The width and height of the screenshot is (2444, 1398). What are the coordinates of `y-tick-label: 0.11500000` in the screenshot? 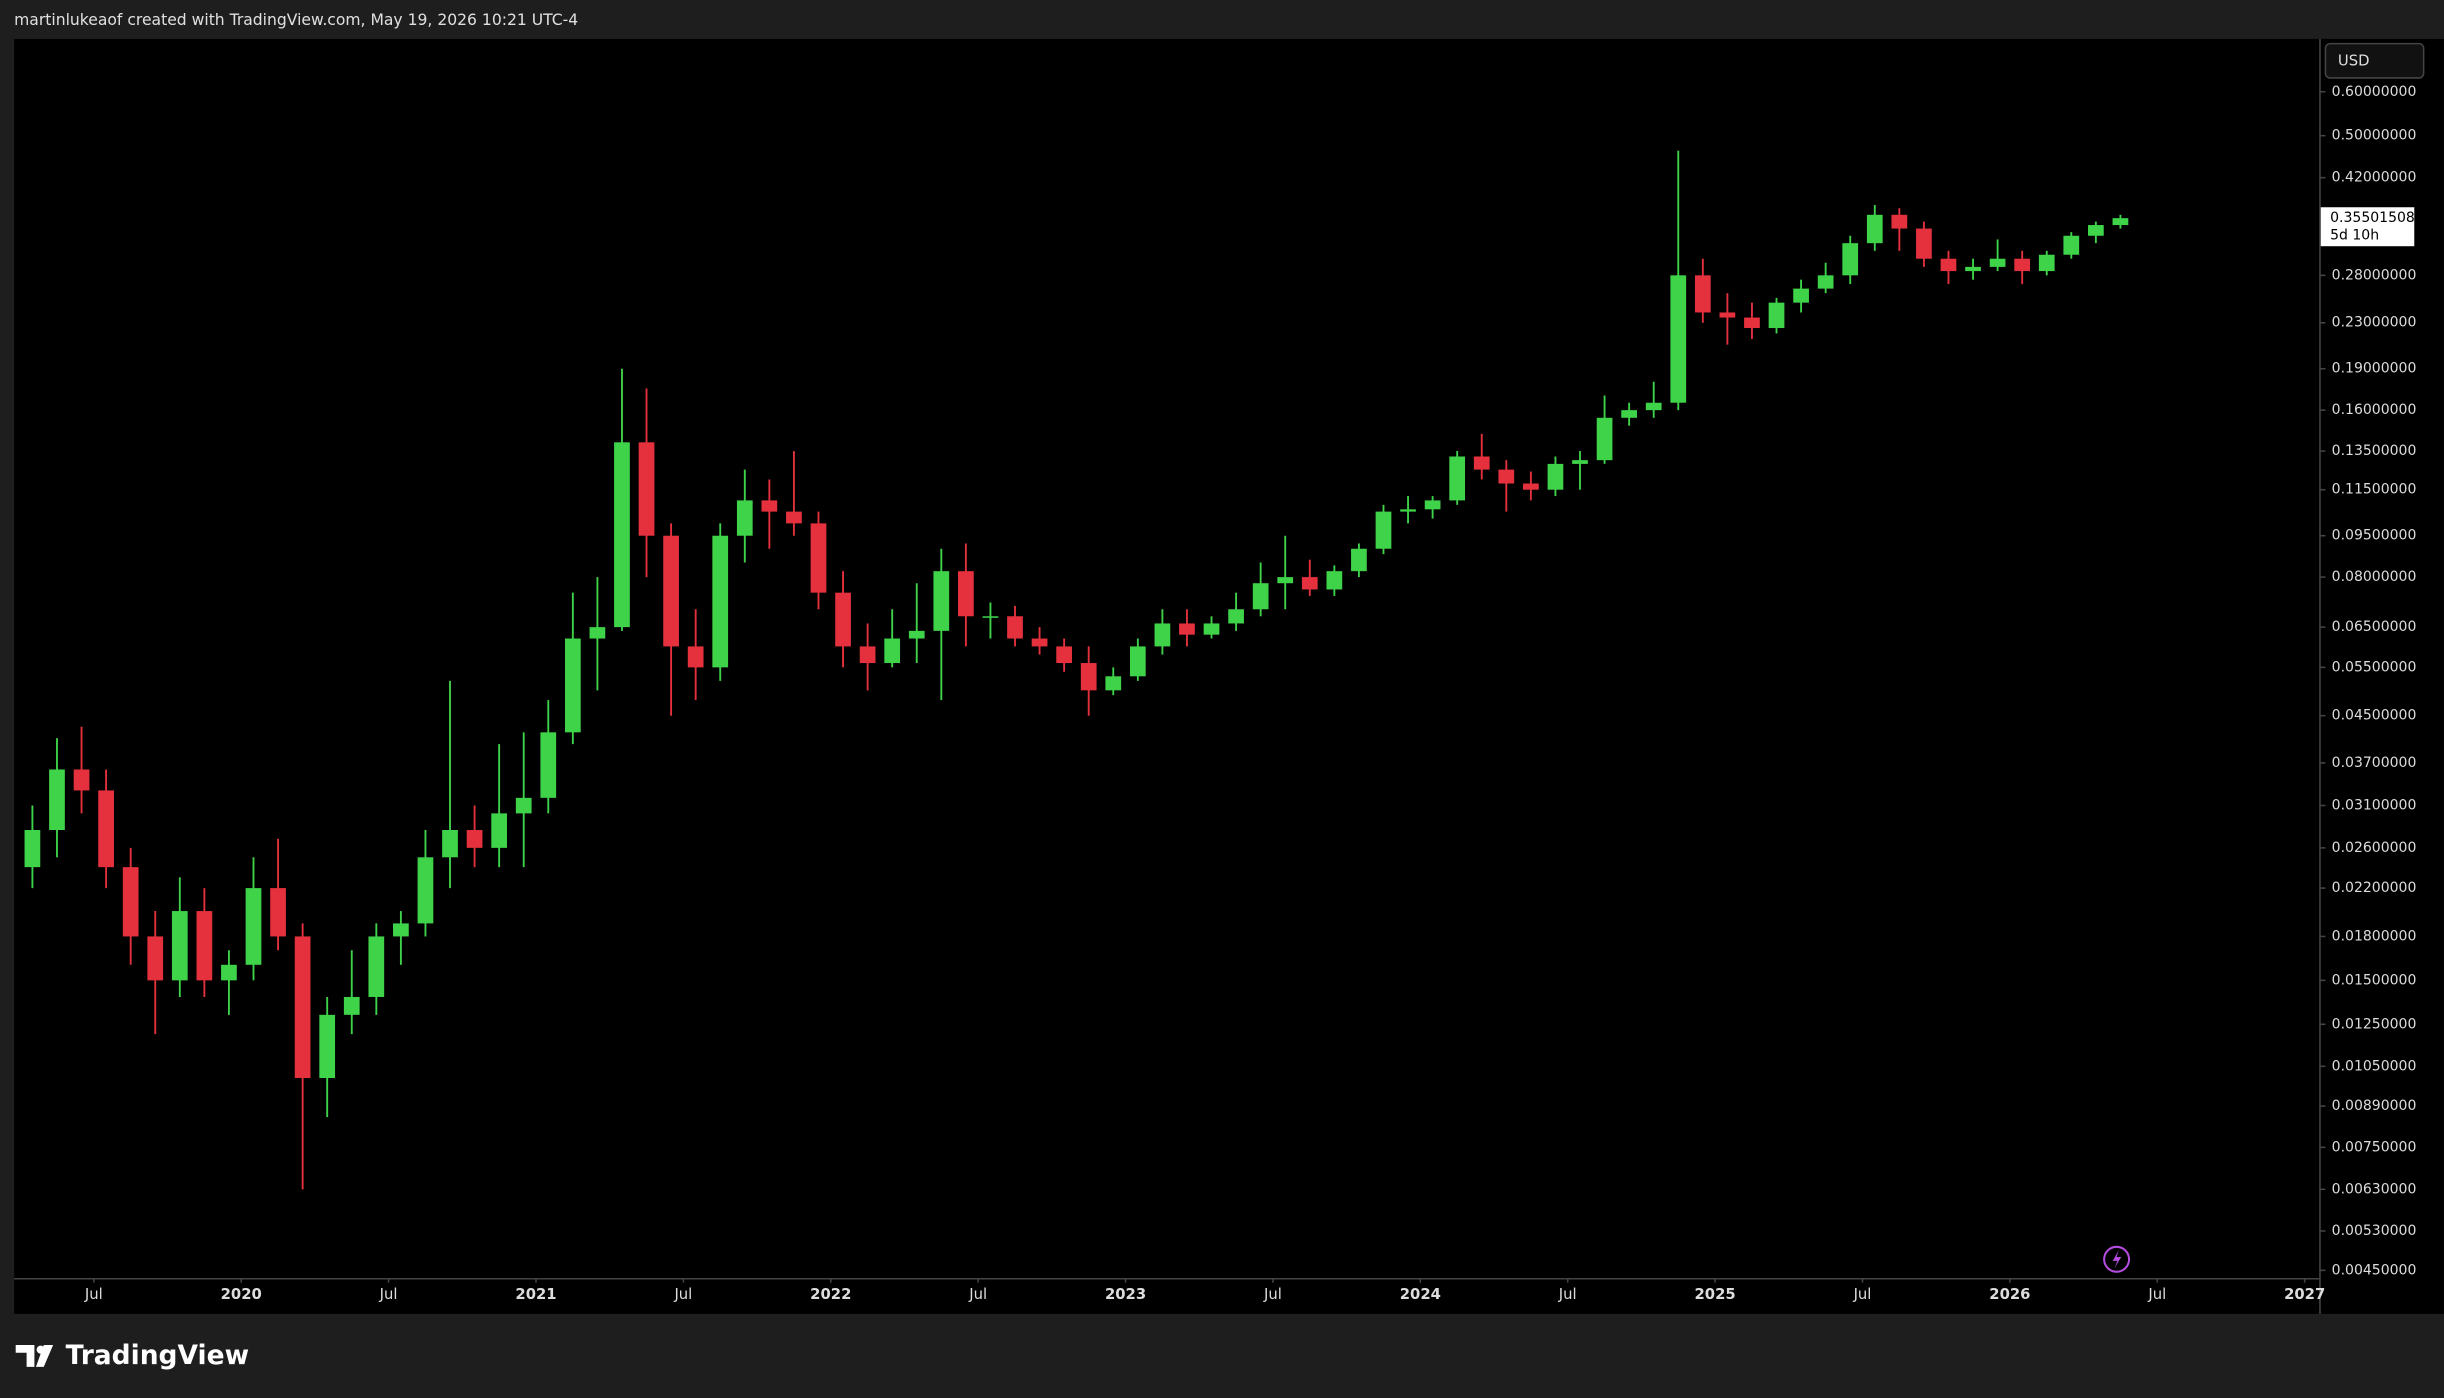 It's located at (2374, 490).